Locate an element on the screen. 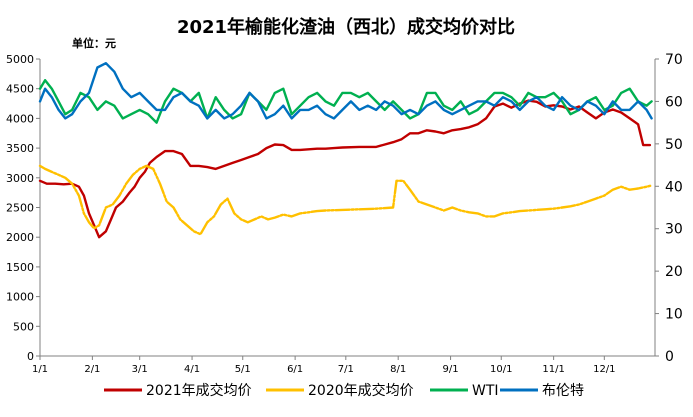  y-left-tick-label: 5000 is located at coordinates (20, 59).